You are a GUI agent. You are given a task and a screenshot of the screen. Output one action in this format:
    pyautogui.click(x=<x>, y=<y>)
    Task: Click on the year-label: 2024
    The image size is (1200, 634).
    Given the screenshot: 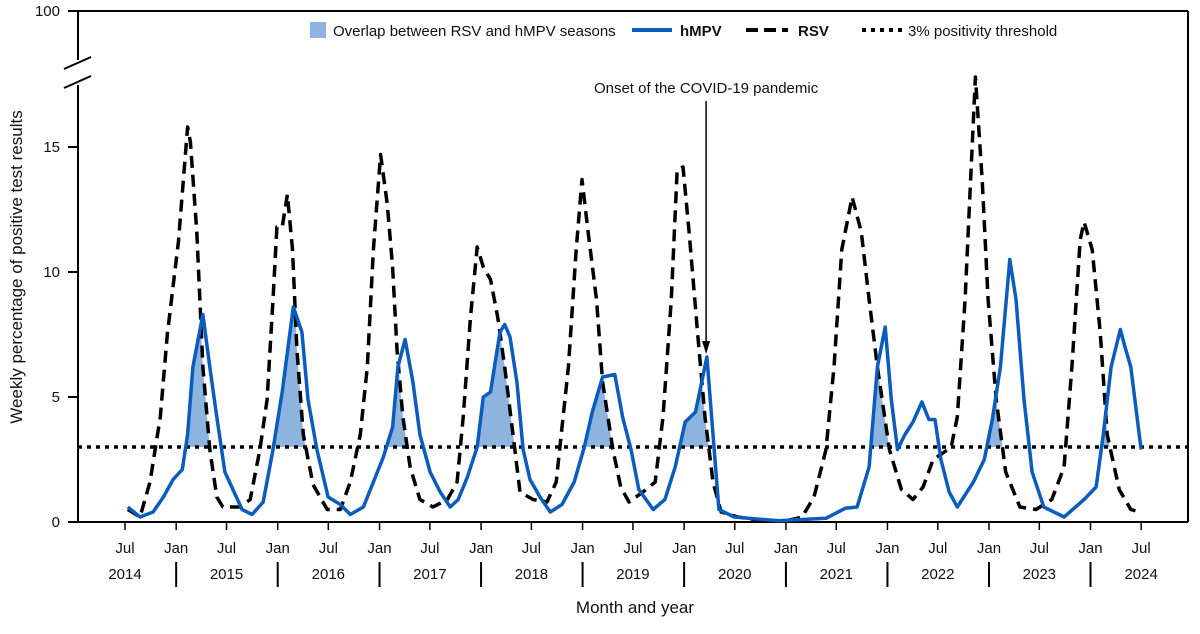 What is the action you would take?
    pyautogui.click(x=1140, y=574)
    